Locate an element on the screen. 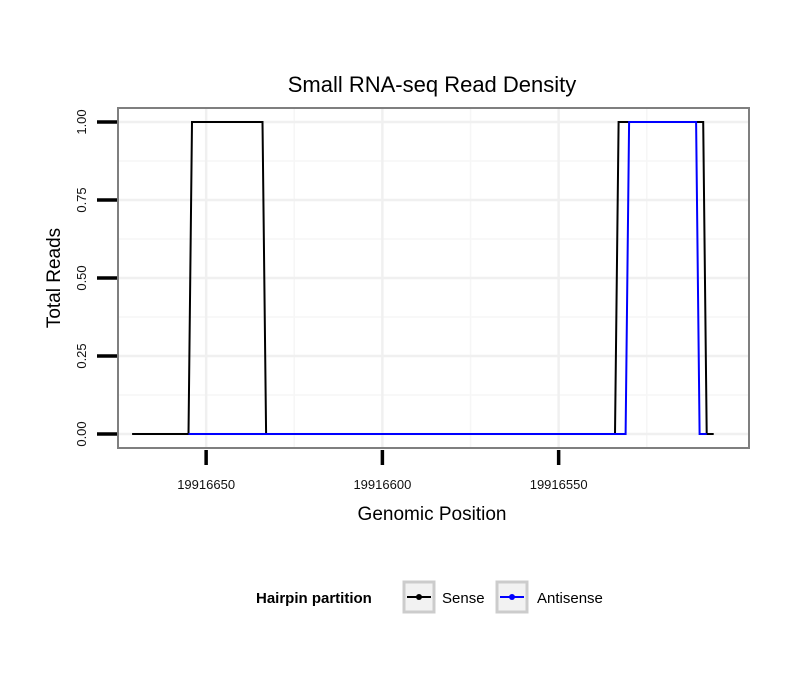 The height and width of the screenshot is (690, 810). x-tick-label: 19916550 is located at coordinates (559, 484).